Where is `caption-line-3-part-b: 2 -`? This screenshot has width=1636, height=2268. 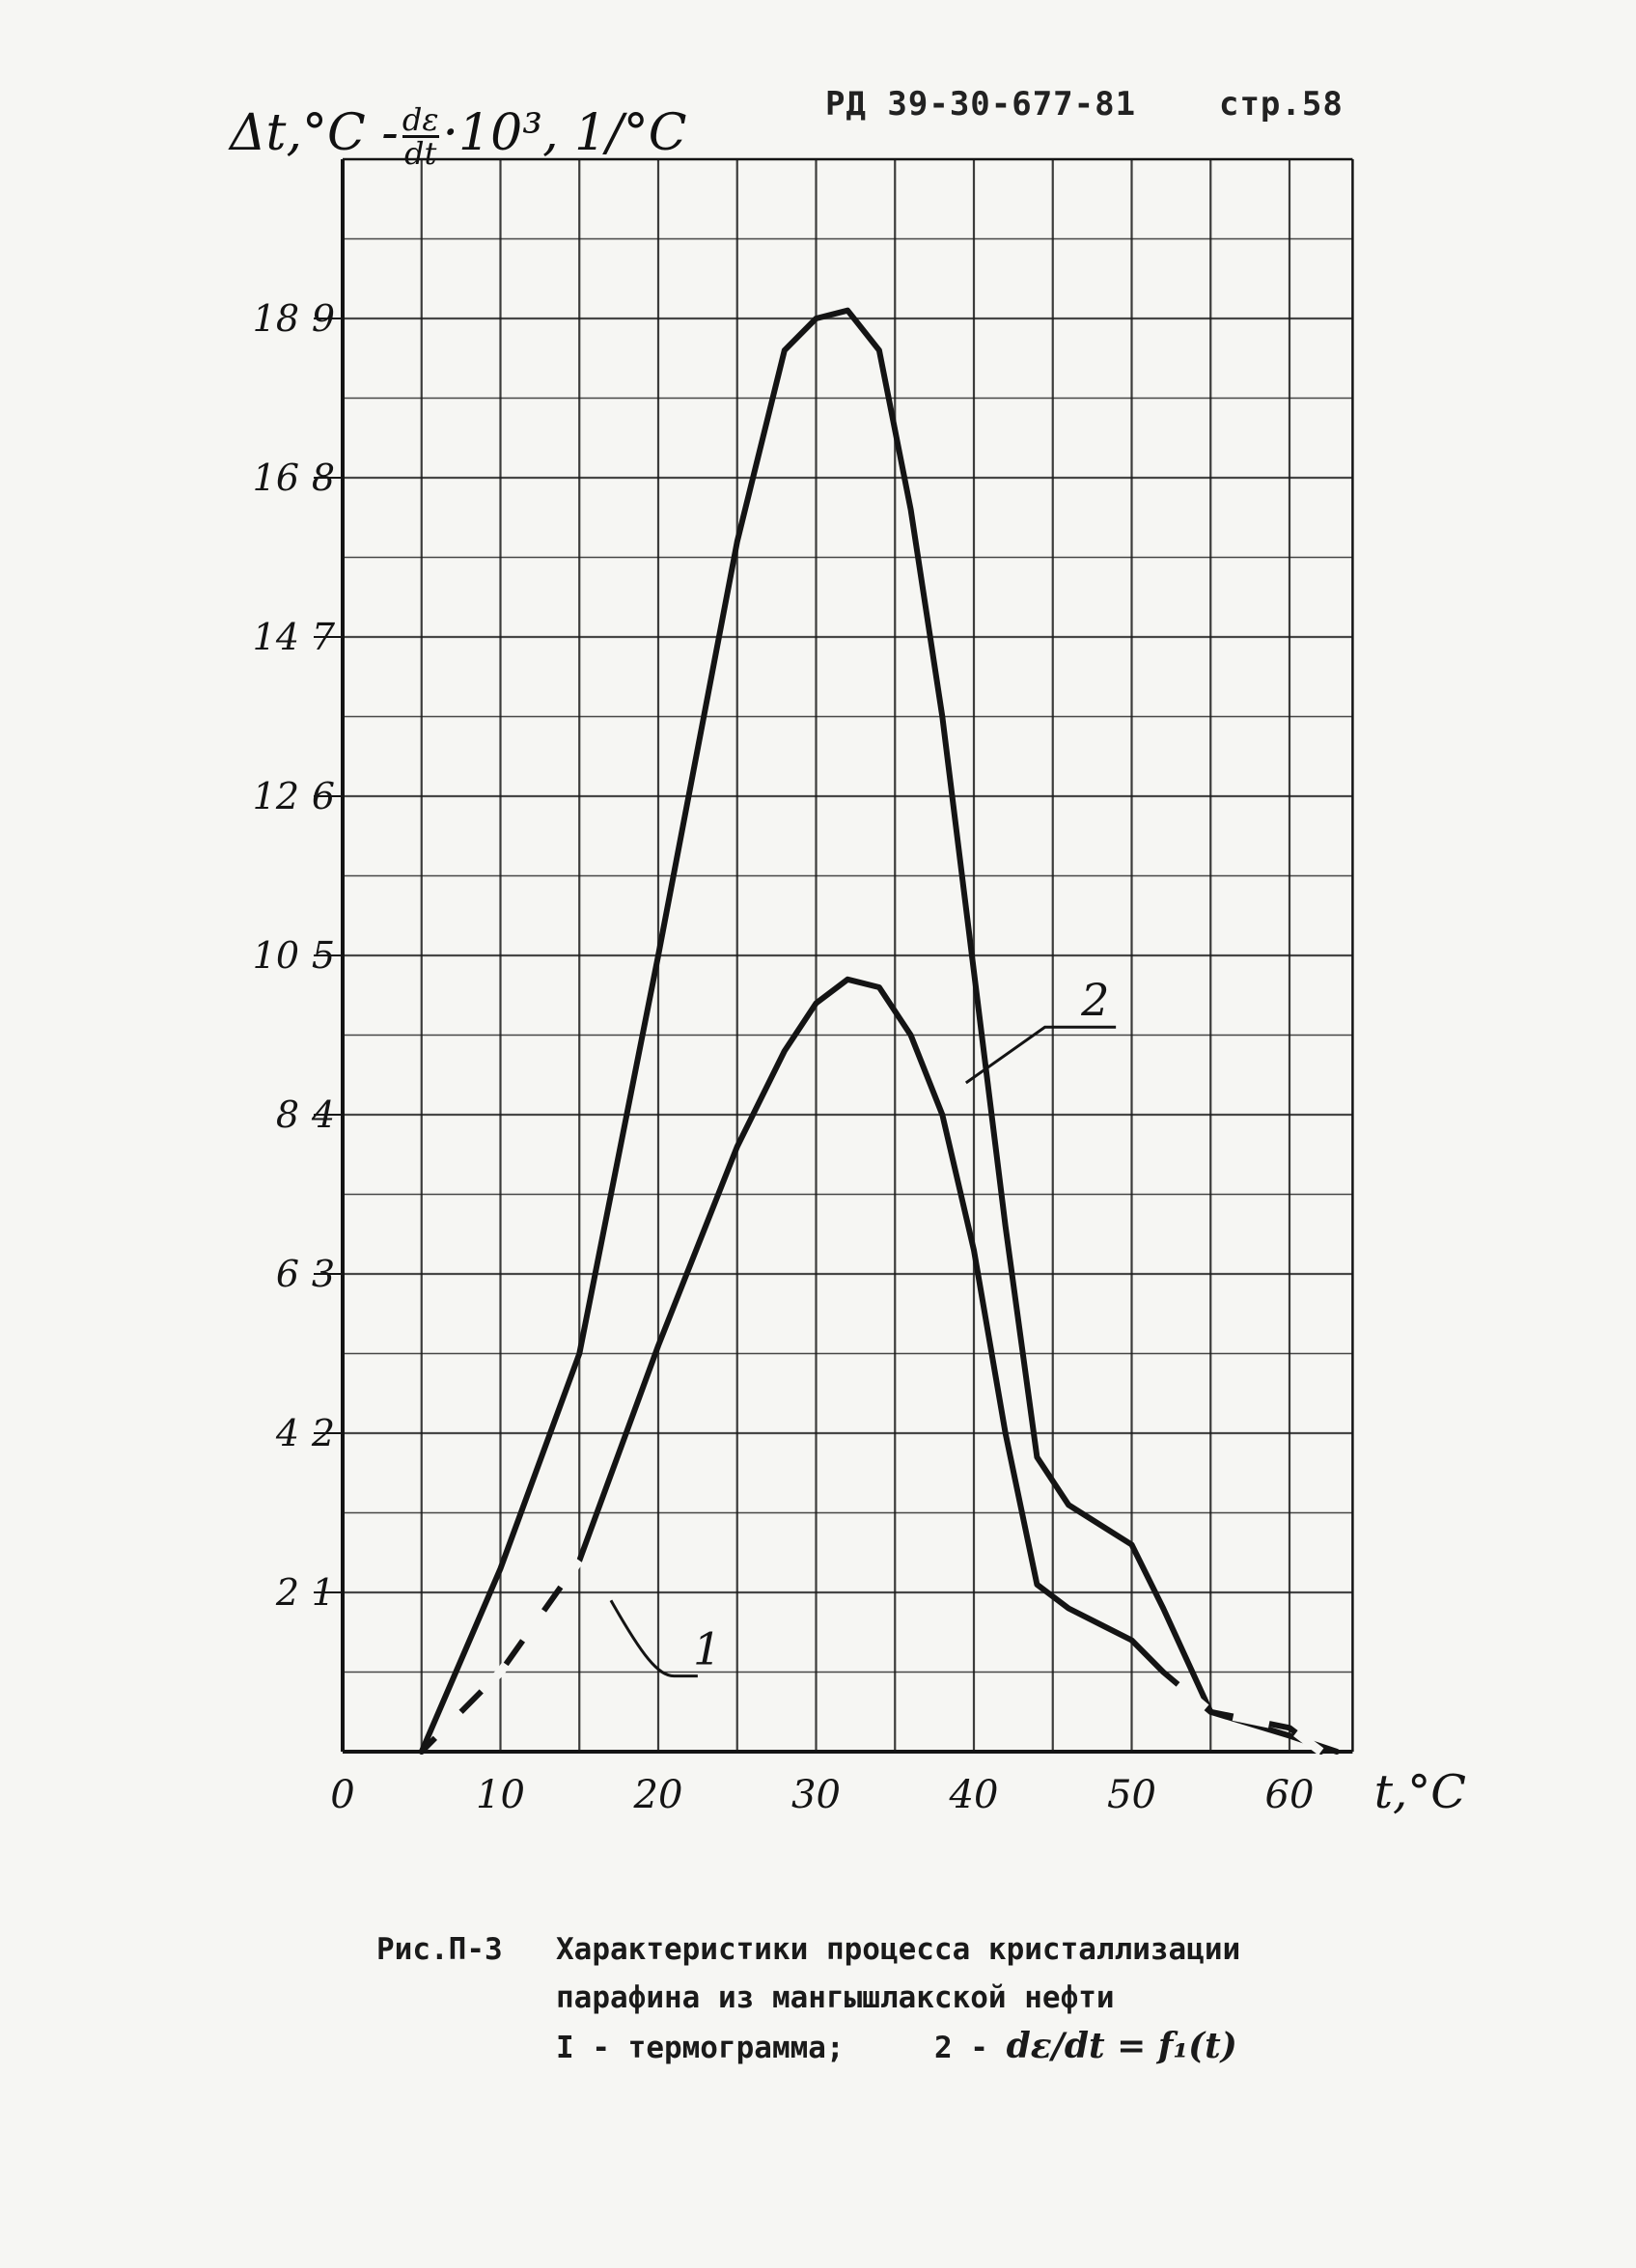
caption-line-3-part-b: 2 - is located at coordinates (961, 2048).